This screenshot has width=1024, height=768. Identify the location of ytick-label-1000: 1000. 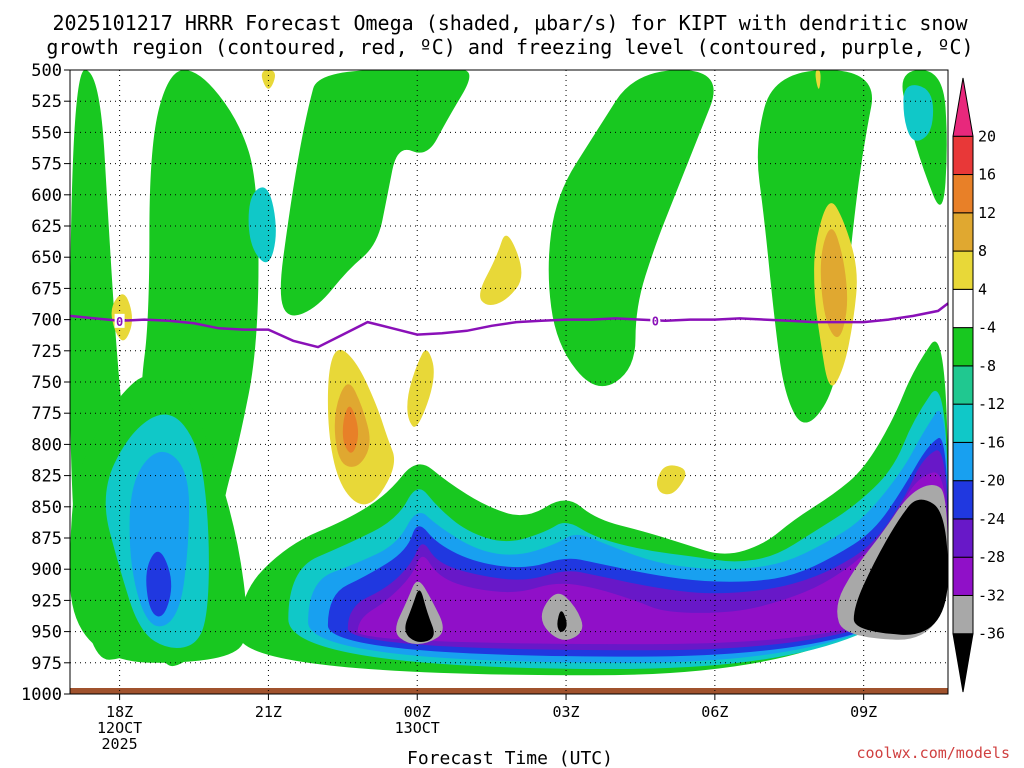
(41, 695).